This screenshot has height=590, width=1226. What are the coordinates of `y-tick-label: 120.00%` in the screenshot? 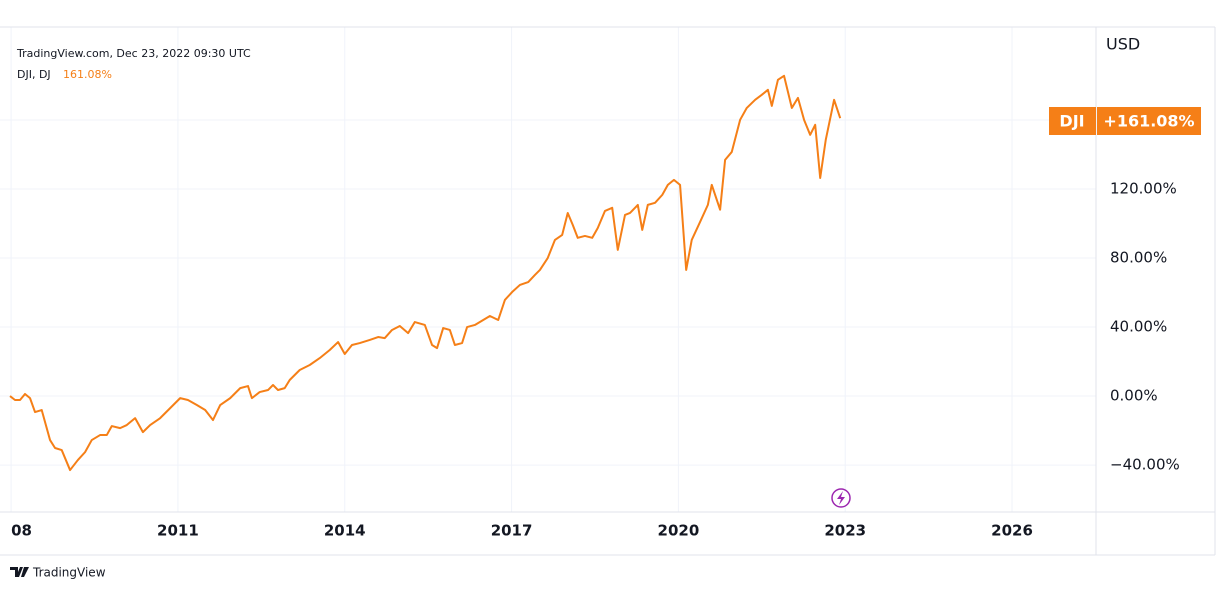 It's located at (1143, 189).